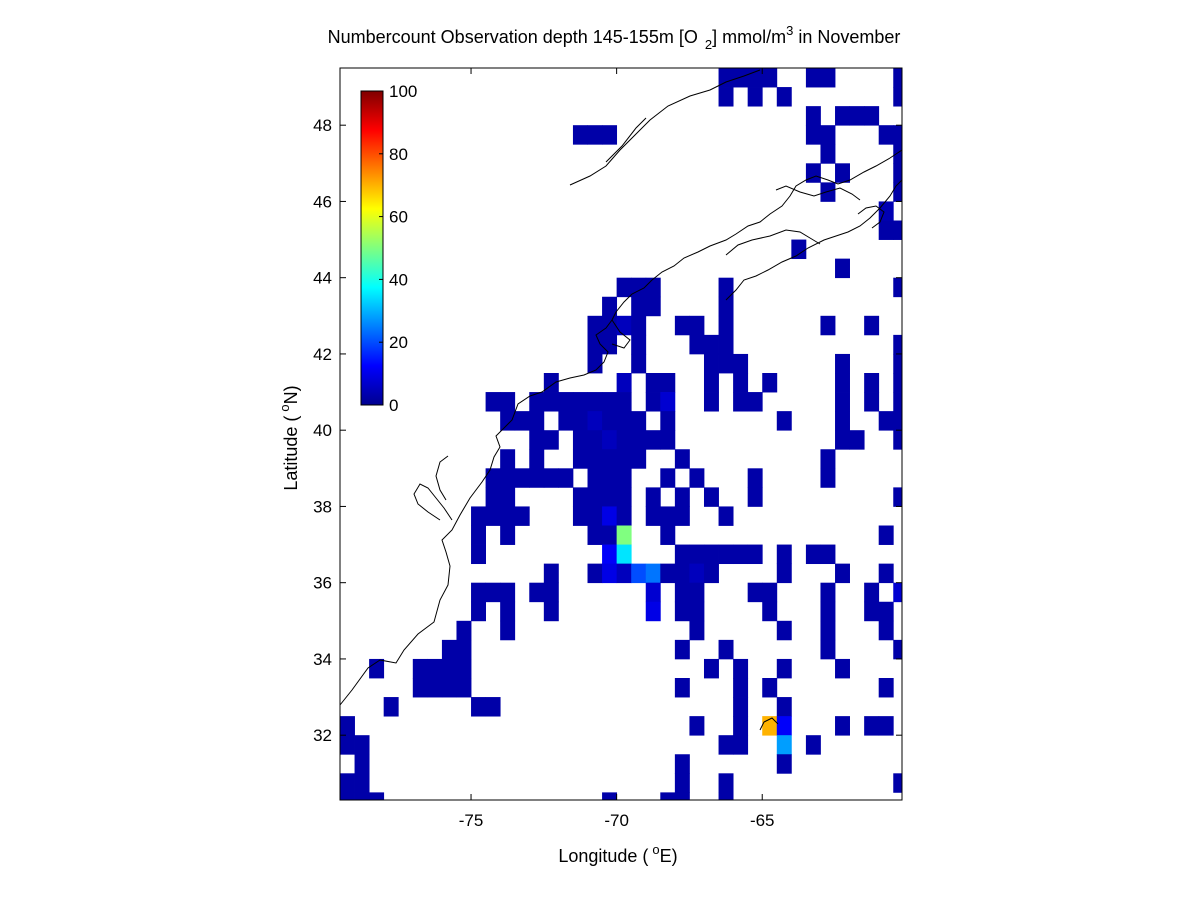  Describe the element at coordinates (322, 278) in the screenshot. I see `y-tick-label: 44` at that location.